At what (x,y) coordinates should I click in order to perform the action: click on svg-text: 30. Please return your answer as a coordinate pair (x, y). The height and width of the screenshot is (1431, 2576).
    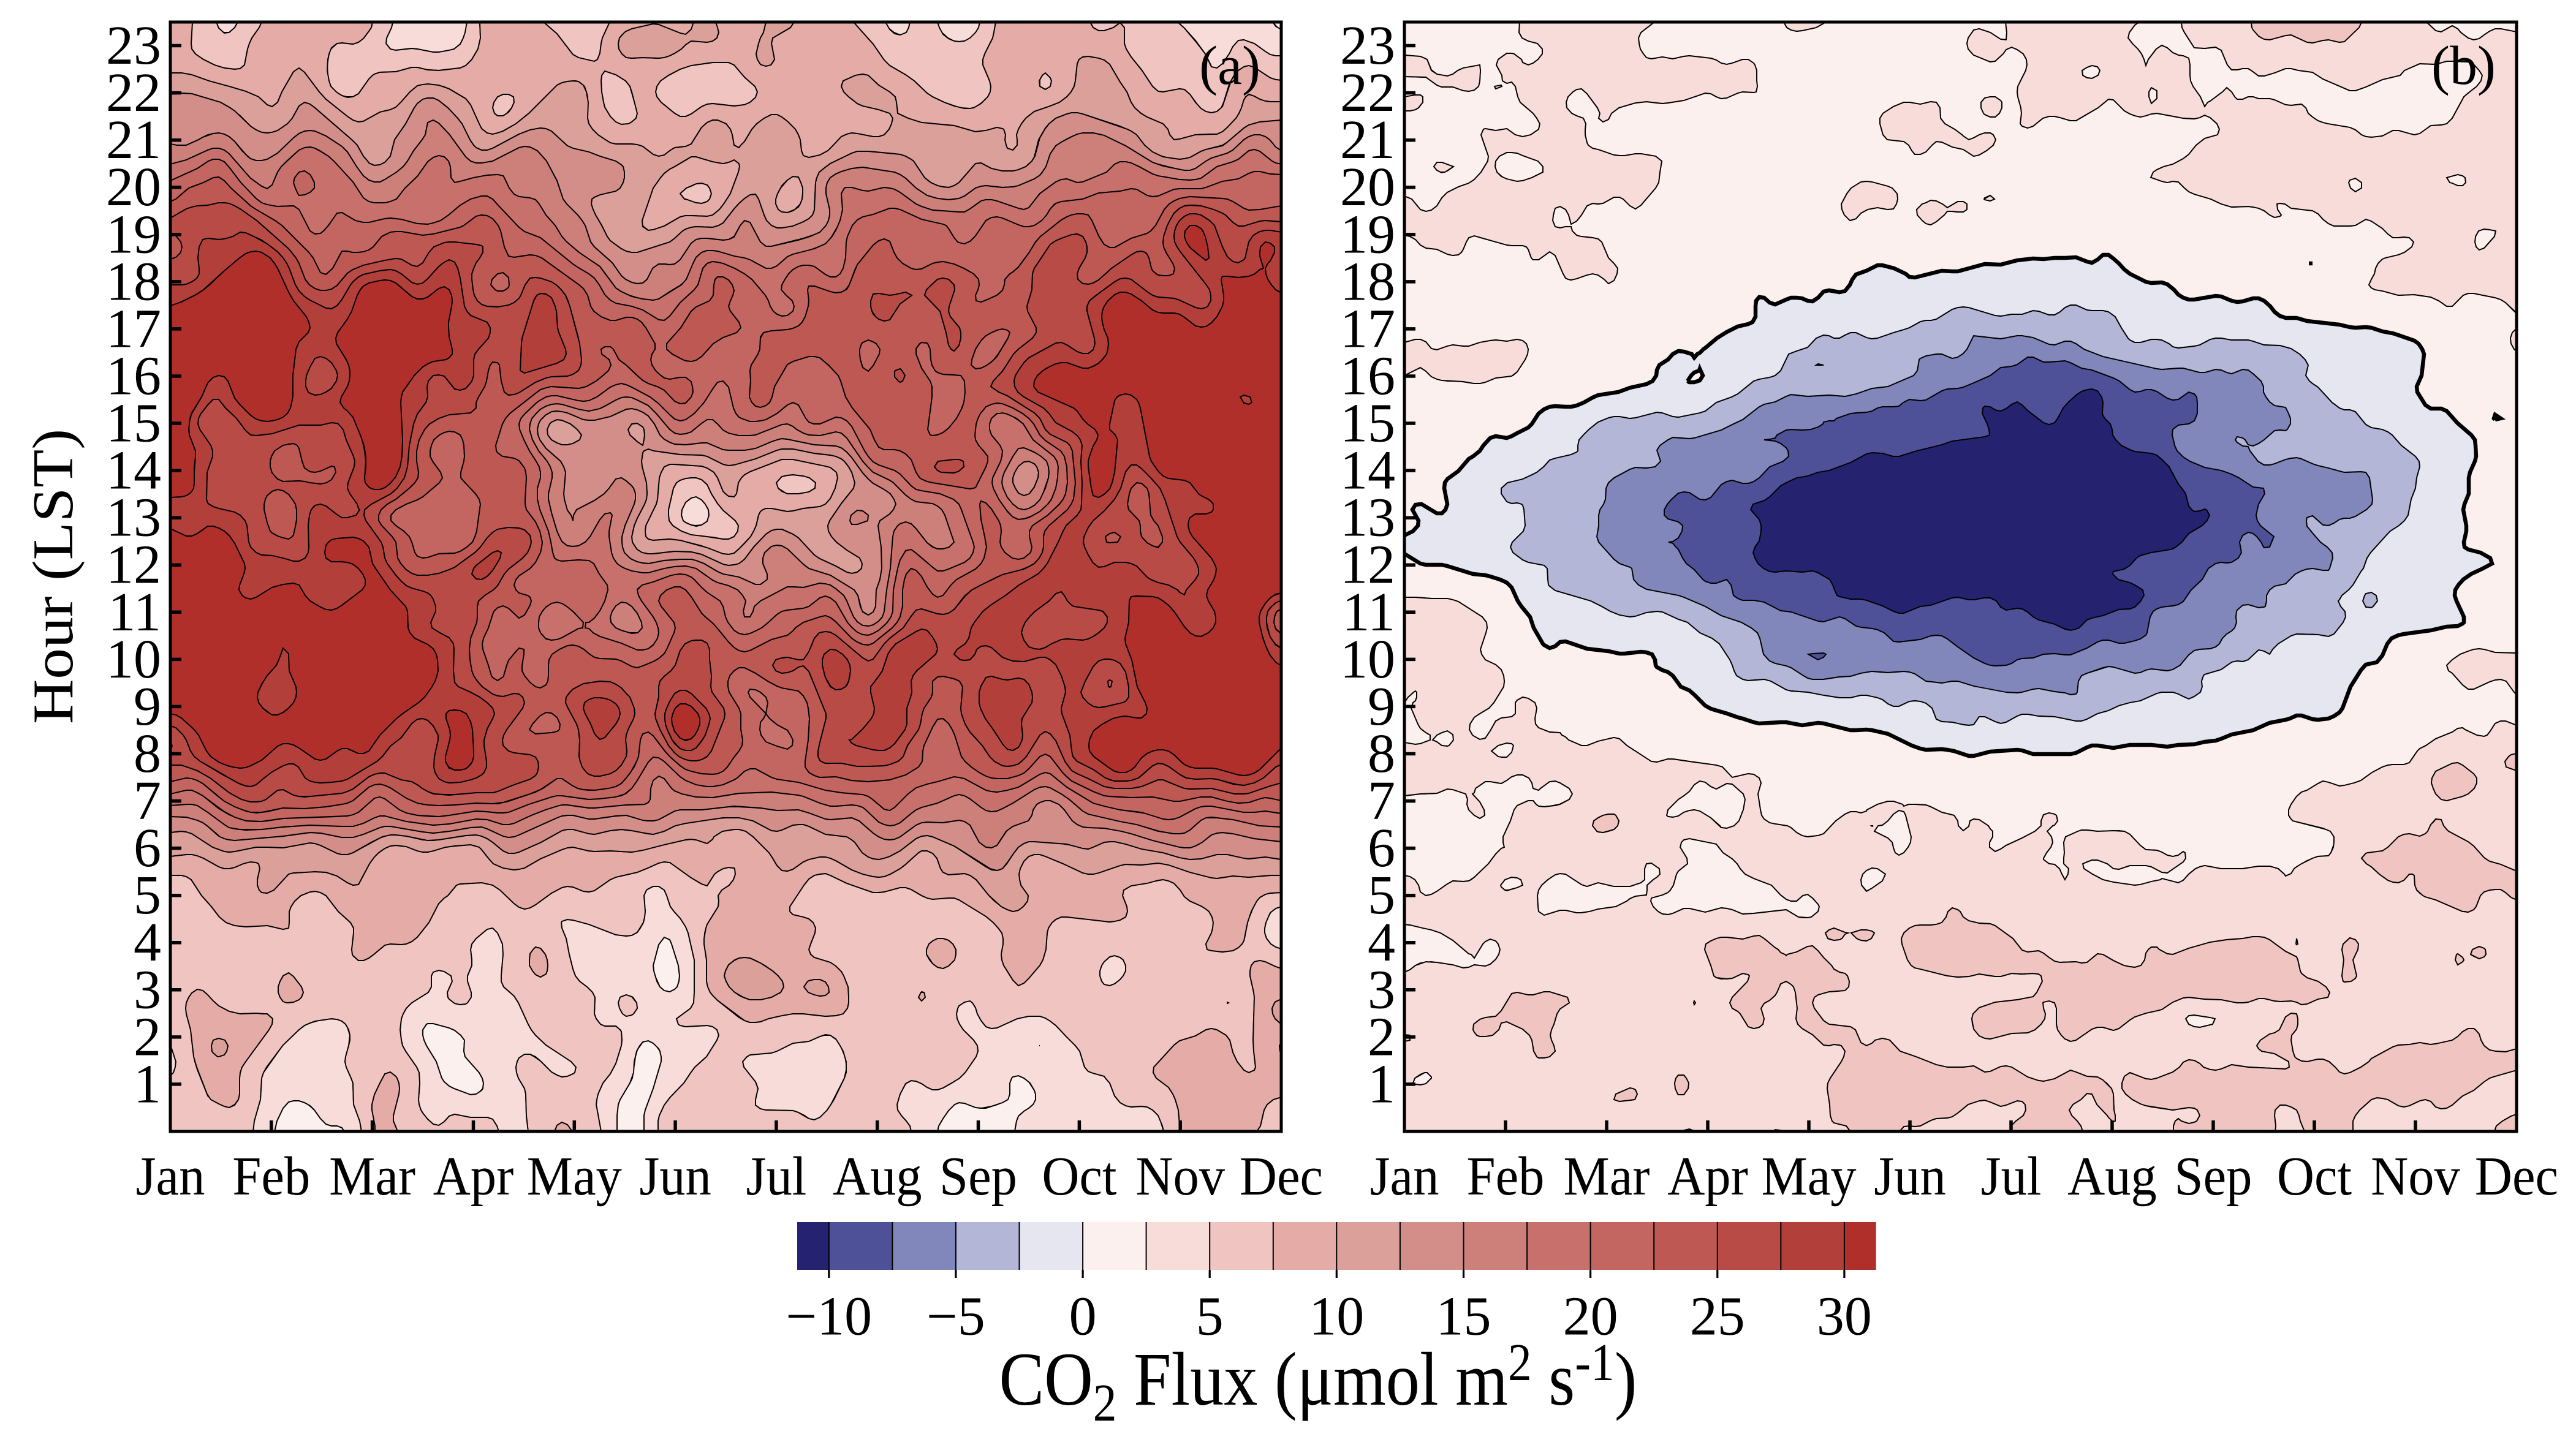
    Looking at the image, I should click on (1844, 1316).